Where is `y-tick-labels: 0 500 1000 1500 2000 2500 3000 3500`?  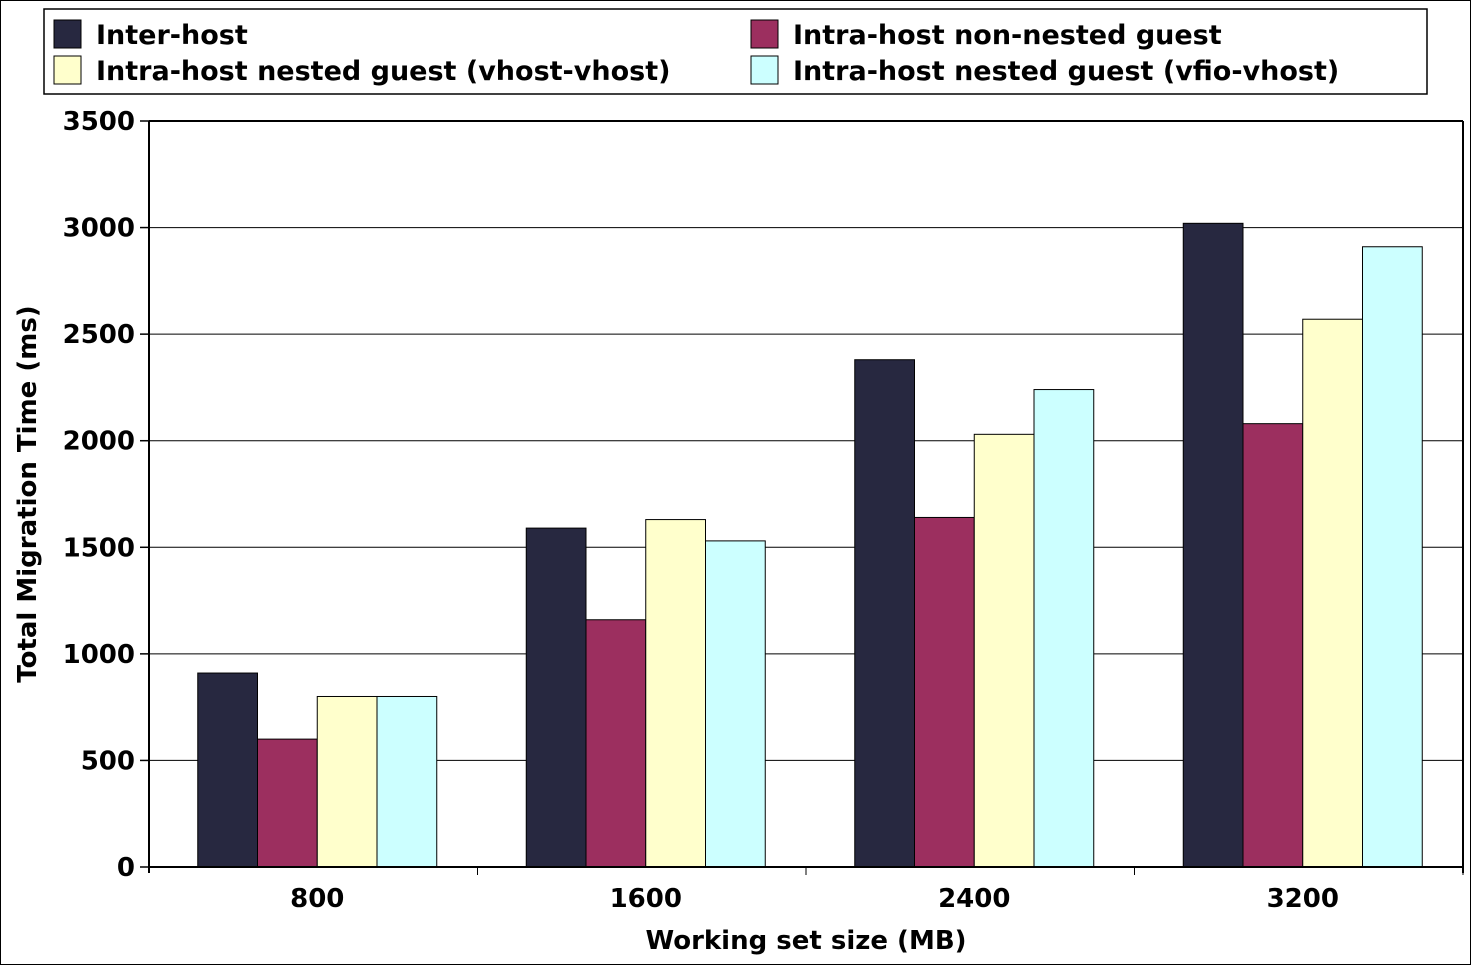 y-tick-labels: 0 500 1000 1500 2000 2500 3000 3500 is located at coordinates (99, 495).